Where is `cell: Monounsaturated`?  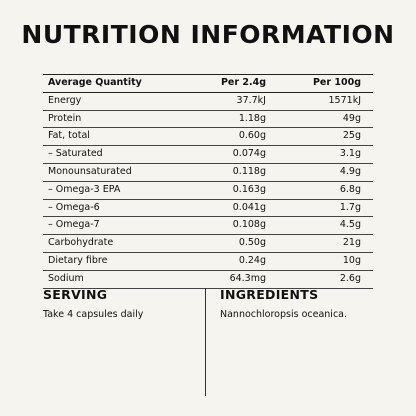 cell: Monounsaturated is located at coordinates (90, 171).